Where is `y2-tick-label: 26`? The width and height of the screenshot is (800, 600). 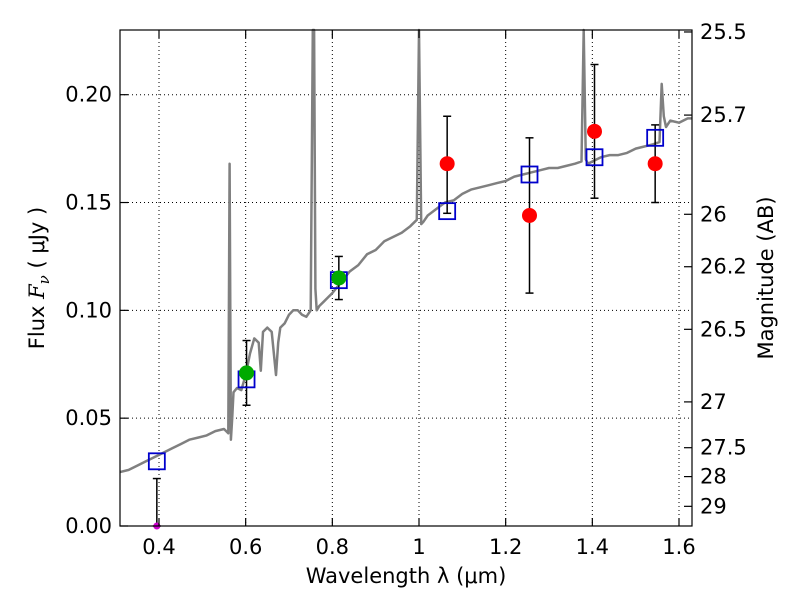 y2-tick-label: 26 is located at coordinates (713, 214).